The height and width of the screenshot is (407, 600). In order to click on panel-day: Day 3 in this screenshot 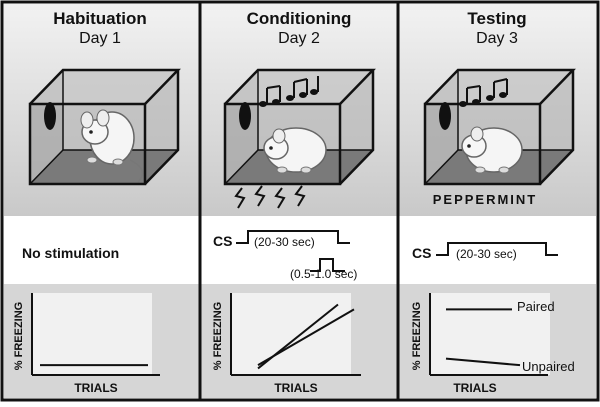, I will do `click(497, 38)`.